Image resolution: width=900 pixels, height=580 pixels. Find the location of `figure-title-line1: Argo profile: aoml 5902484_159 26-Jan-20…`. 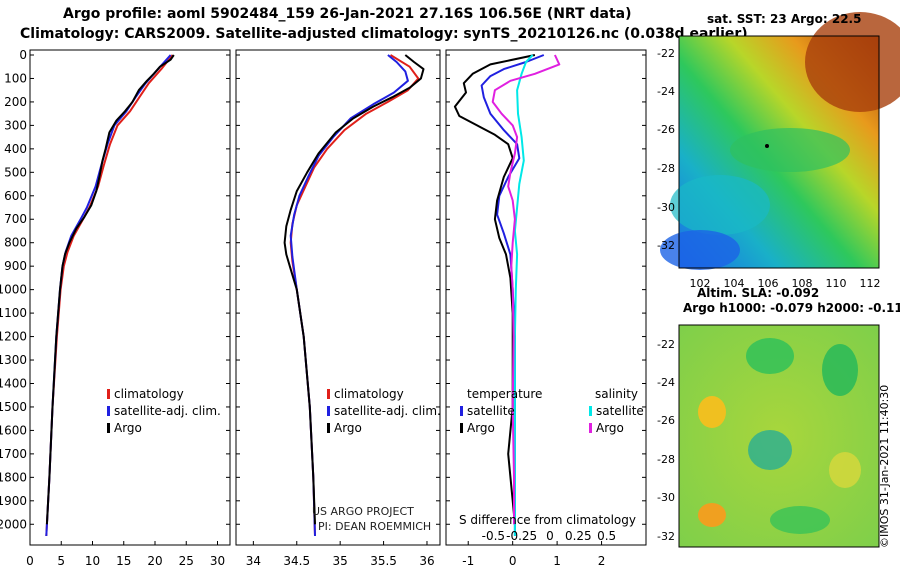

figure-title-line1: Argo profile: aoml 5902484_159 26-Jan-20… is located at coordinates (347, 14).